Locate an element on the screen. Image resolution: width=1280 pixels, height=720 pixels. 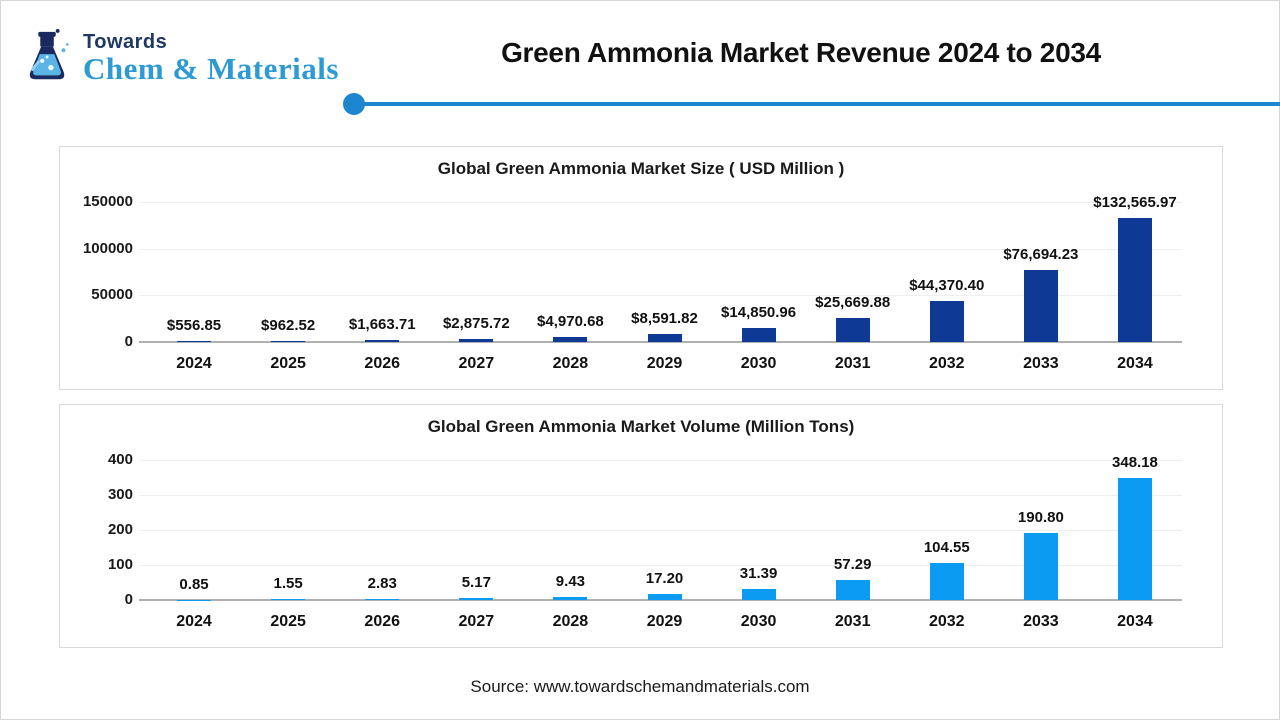
bar-value-label: $2,875.72 is located at coordinates (476, 324).